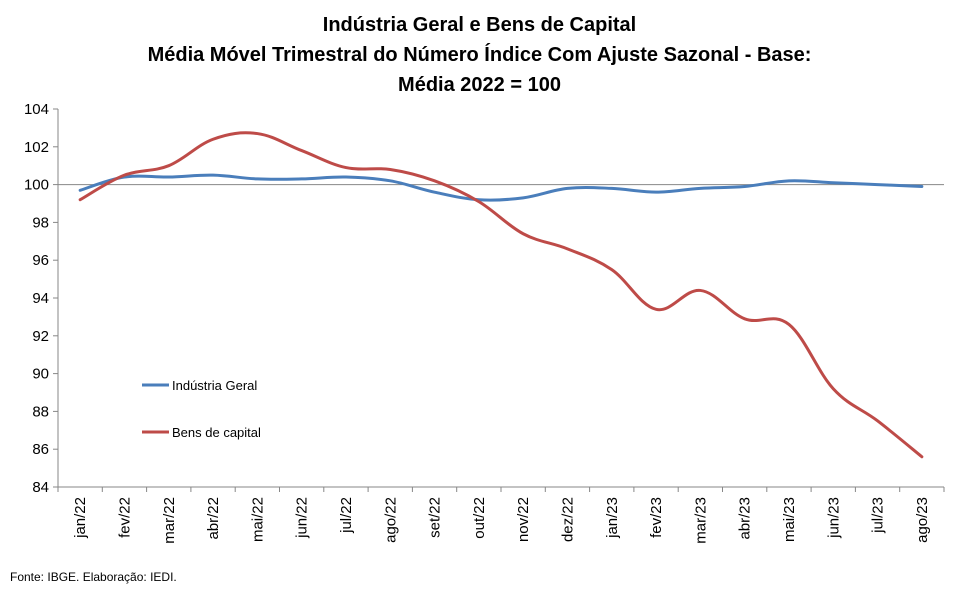  What do you see at coordinates (567, 519) in the screenshot?
I see `x-tick-label: dez/22` at bounding box center [567, 519].